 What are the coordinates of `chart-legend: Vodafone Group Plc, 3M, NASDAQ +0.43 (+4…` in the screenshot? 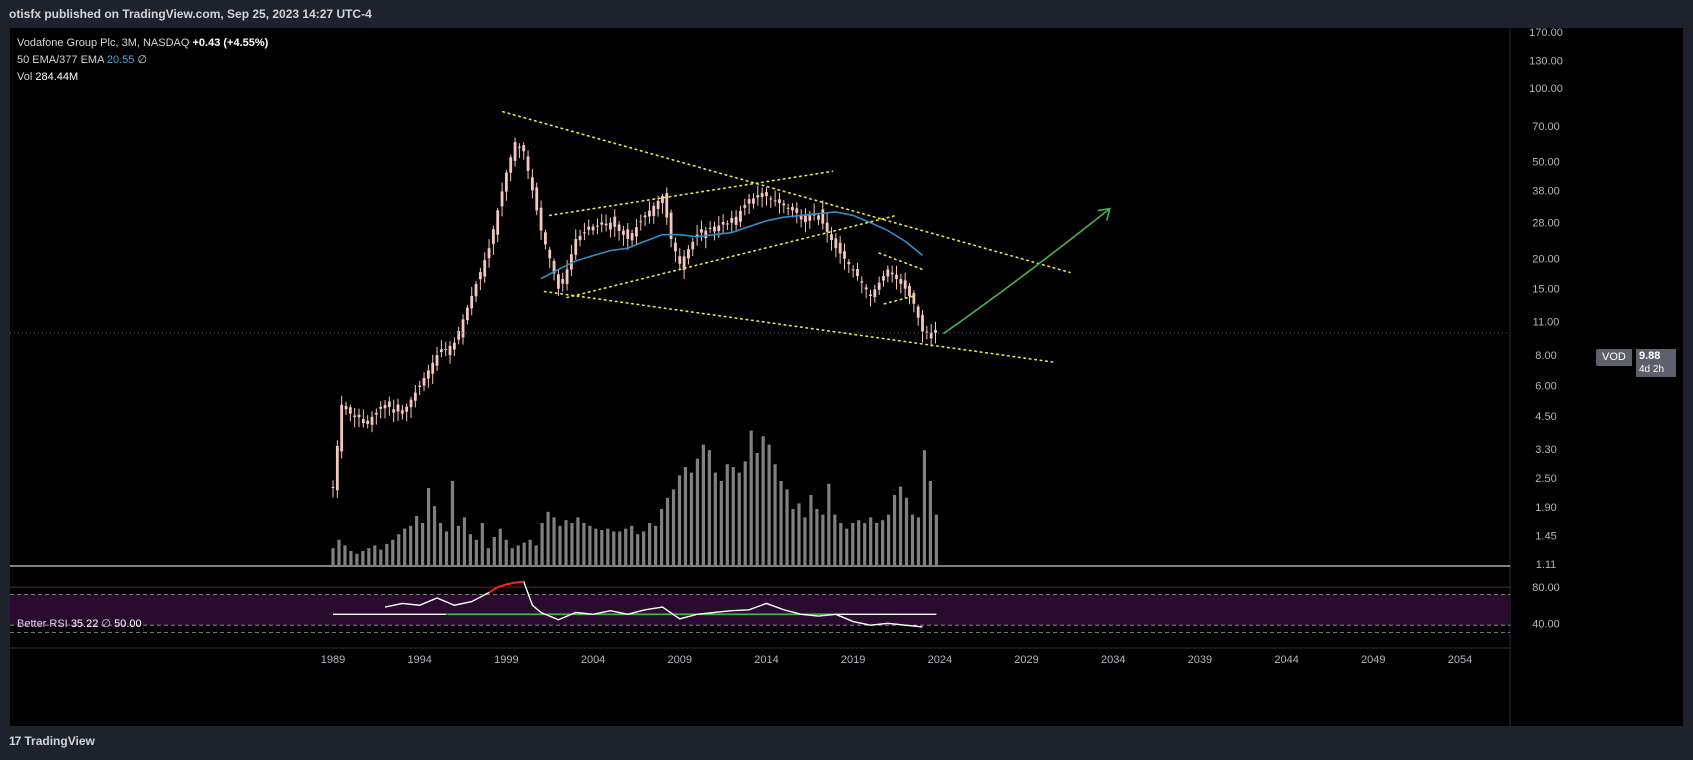 It's located at (142, 60).